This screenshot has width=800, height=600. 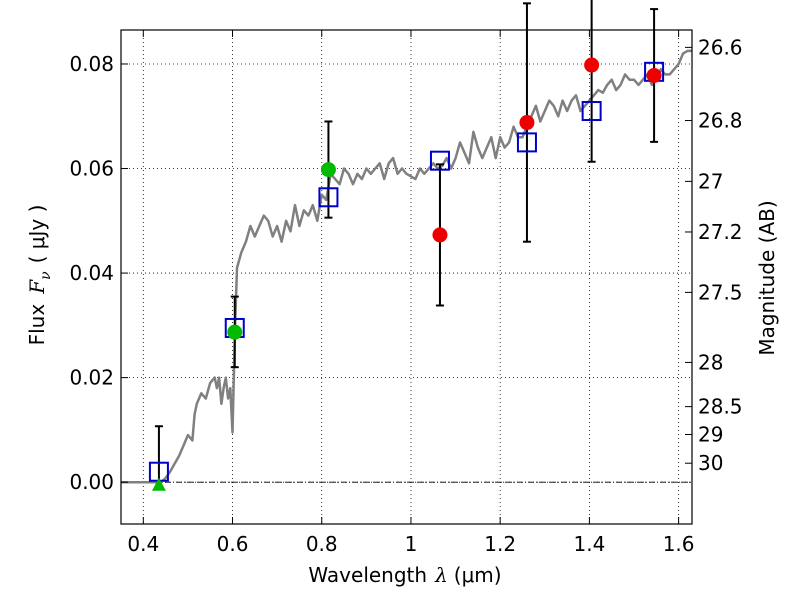 I want to click on y-axis-label-symbol: F, so click(x=37, y=287).